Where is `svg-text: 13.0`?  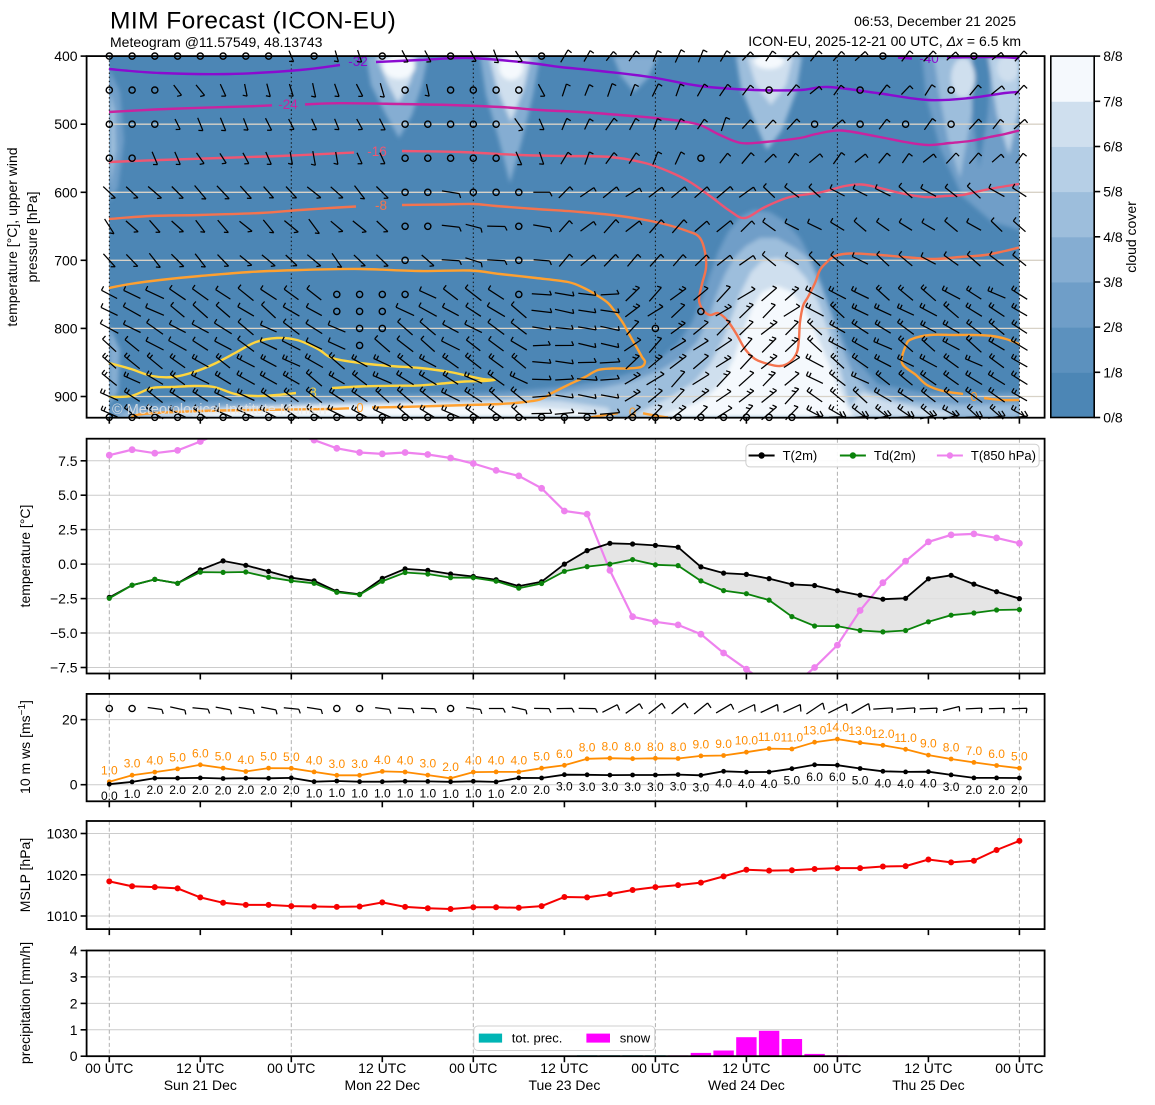
svg-text: 13.0 is located at coordinates (860, 731).